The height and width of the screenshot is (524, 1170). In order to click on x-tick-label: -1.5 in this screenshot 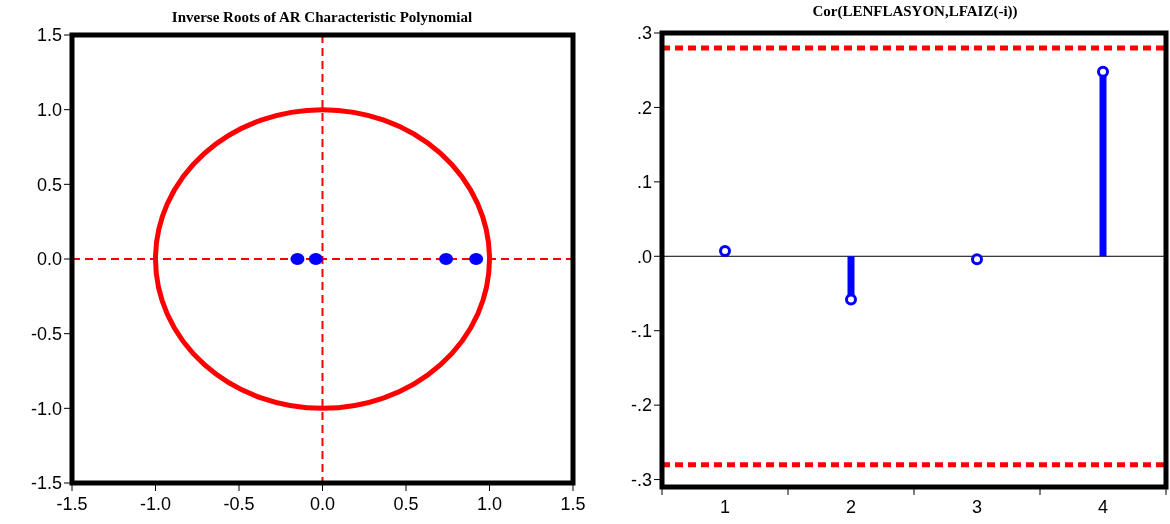, I will do `click(72, 504)`.